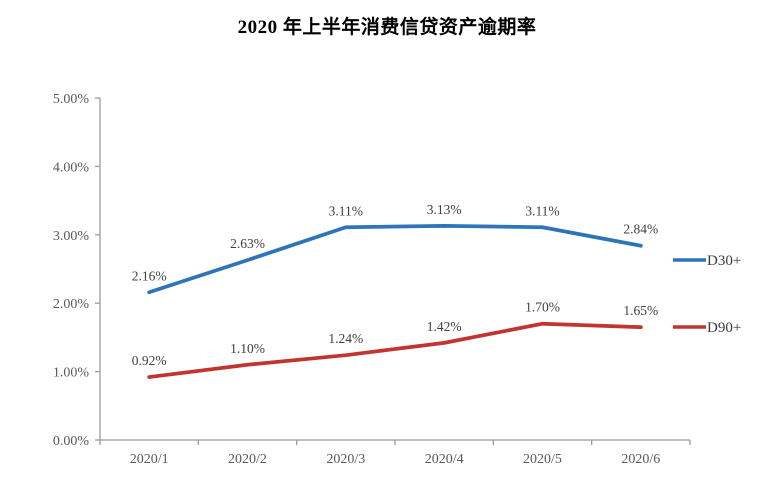 The height and width of the screenshot is (490, 774). I want to click on data-label-D90+: 1.70%, so click(542, 307).